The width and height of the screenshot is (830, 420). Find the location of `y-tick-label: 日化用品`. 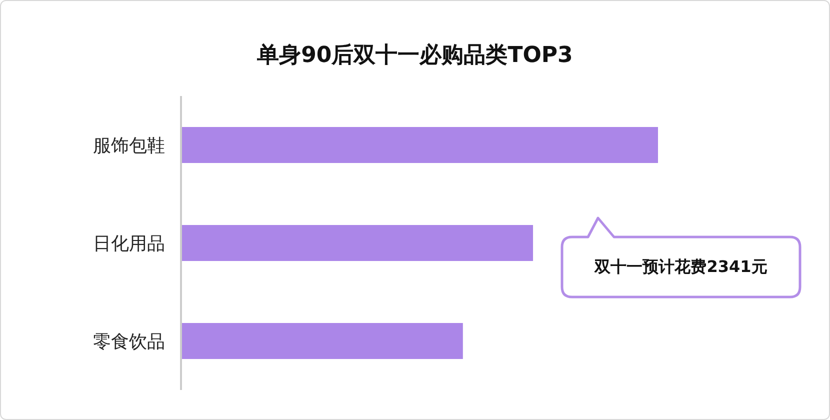

y-tick-label: 日化用品 is located at coordinates (129, 243).